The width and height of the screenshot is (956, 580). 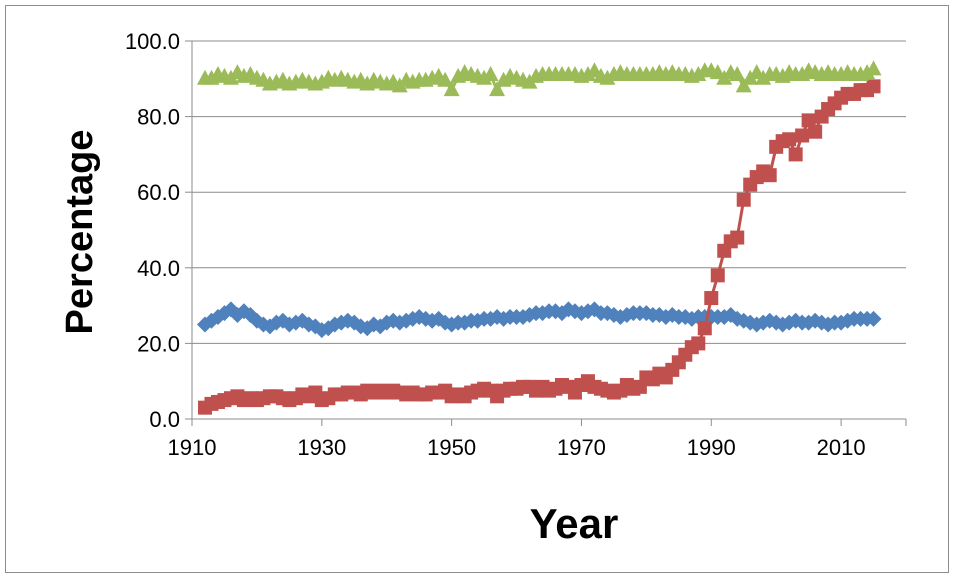 What do you see at coordinates (574, 523) in the screenshot?
I see `x-axis-title: Year` at bounding box center [574, 523].